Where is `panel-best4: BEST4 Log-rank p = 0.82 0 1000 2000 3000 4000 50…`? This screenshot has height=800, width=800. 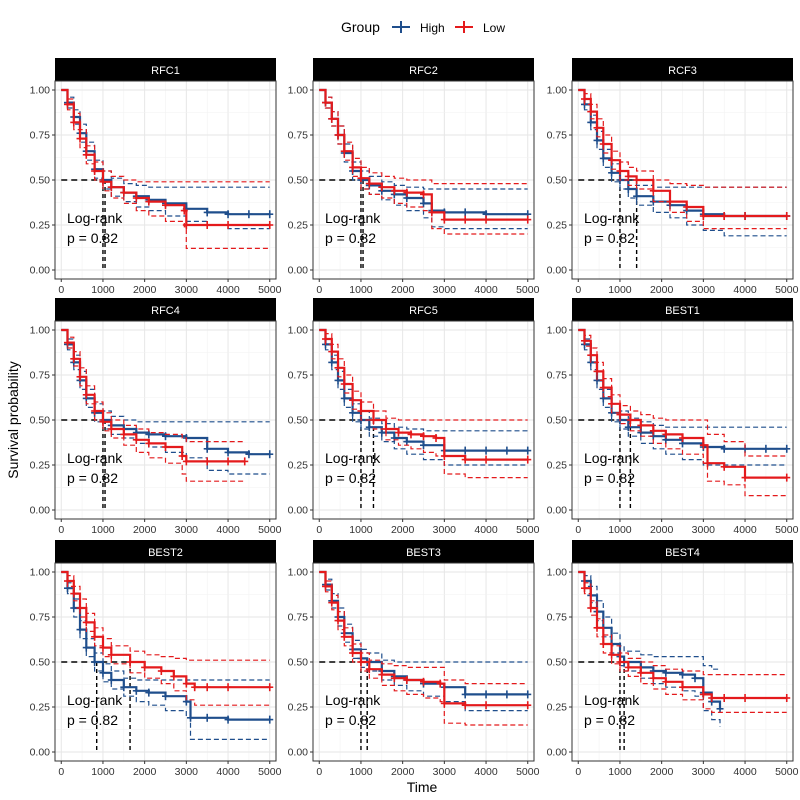
panel-best4: BEST4 Log-rank p = 0.82 0 1000 2000 3000 4000 50… is located at coordinates (673, 659).